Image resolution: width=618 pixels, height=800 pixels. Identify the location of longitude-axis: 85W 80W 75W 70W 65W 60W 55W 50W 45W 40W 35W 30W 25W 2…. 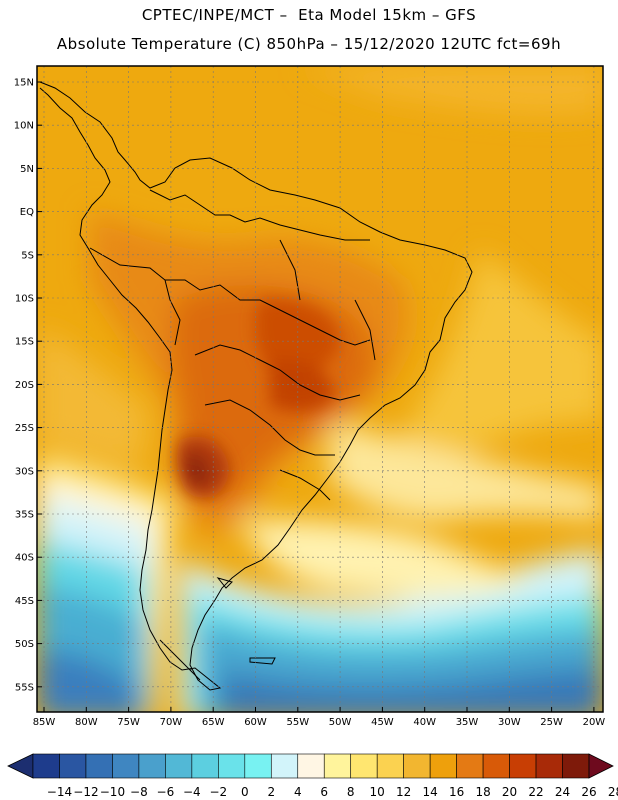
(319, 717).